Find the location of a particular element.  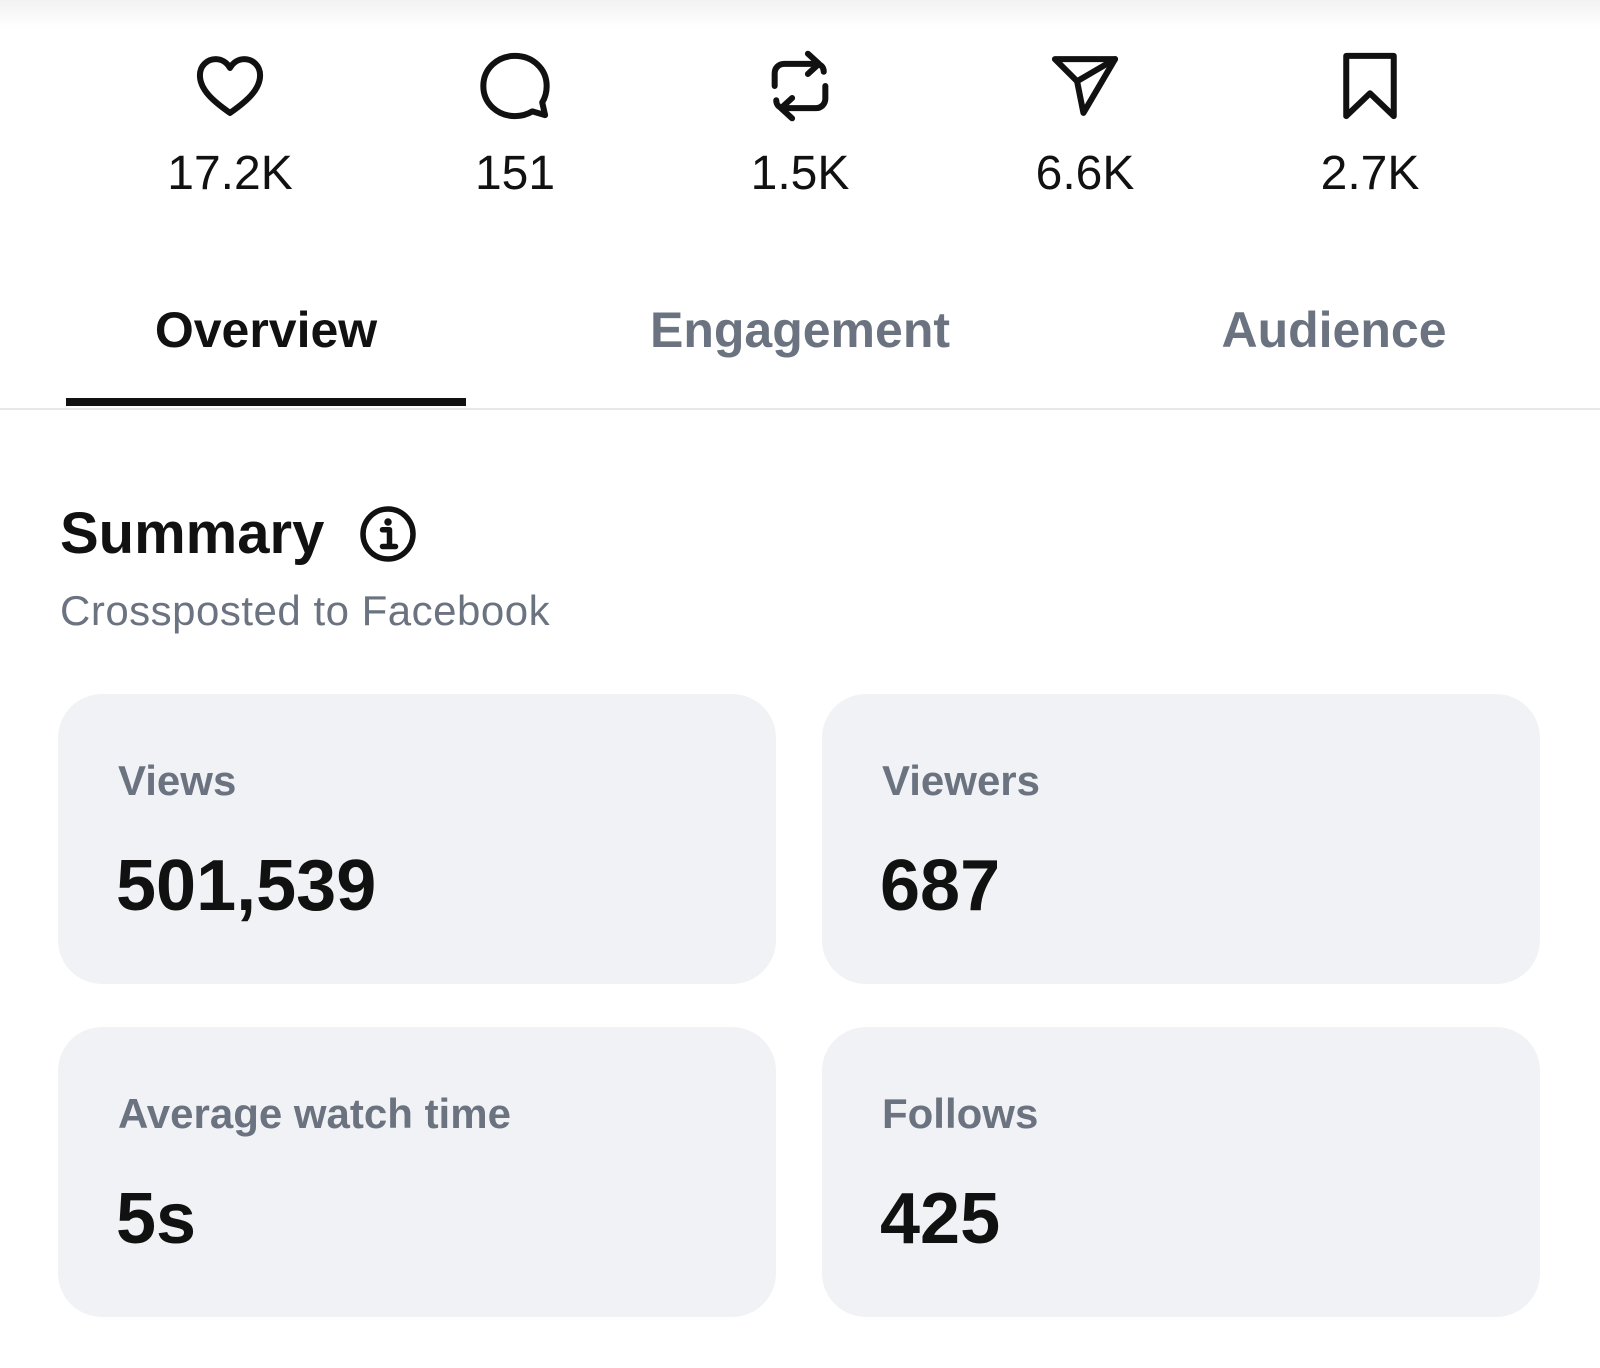

comment-action: 151 is located at coordinates (515, 130).